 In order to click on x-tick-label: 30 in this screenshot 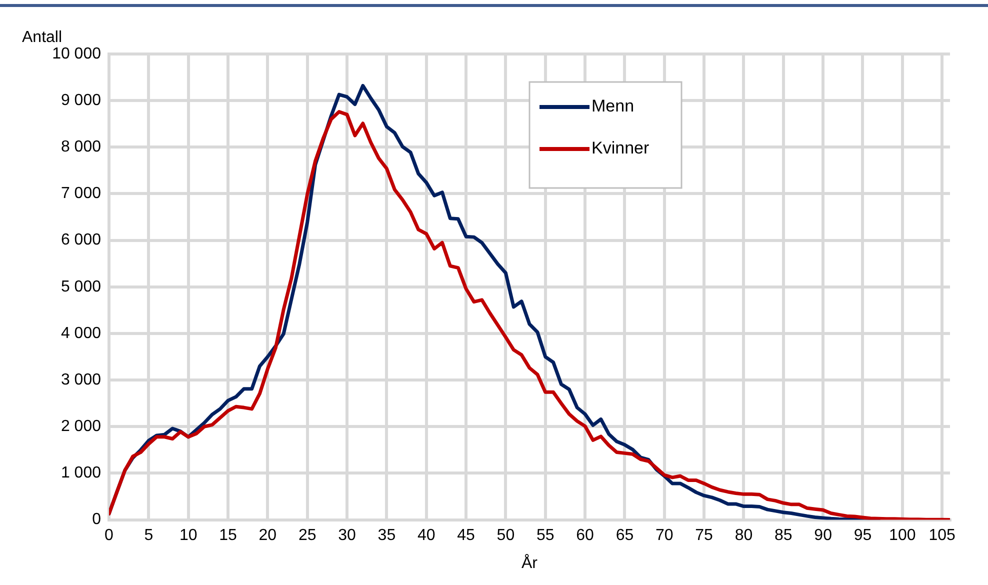, I will do `click(347, 535)`.